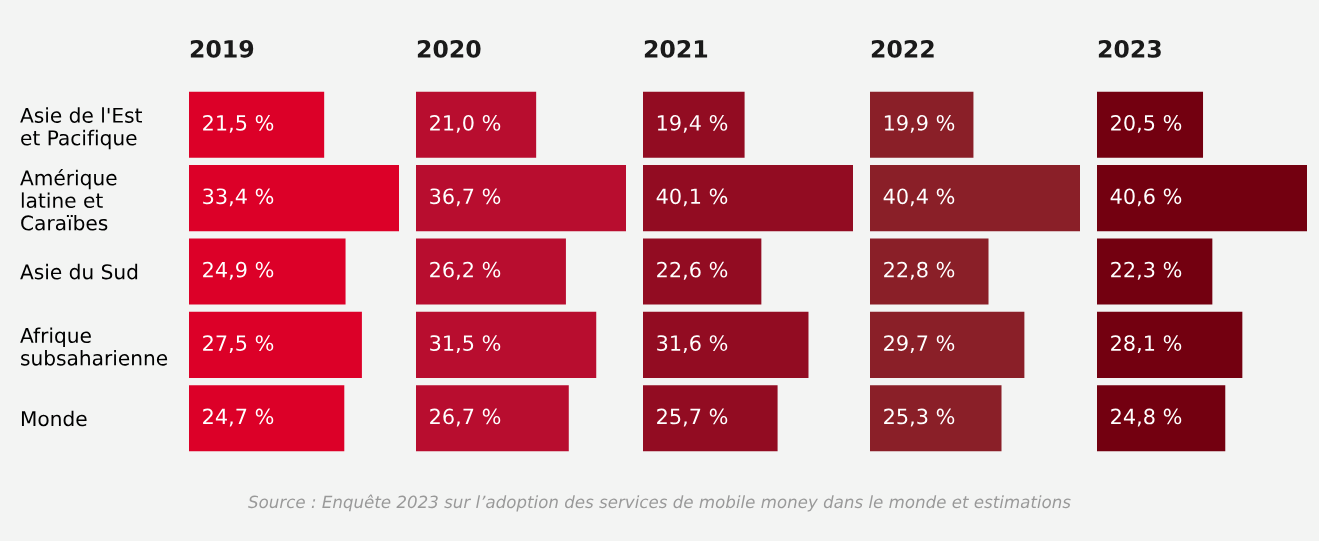 Image resolution: width=1319 pixels, height=541 pixels. Describe the element at coordinates (54, 418) in the screenshot. I see `y-tick-label: Monde` at that location.